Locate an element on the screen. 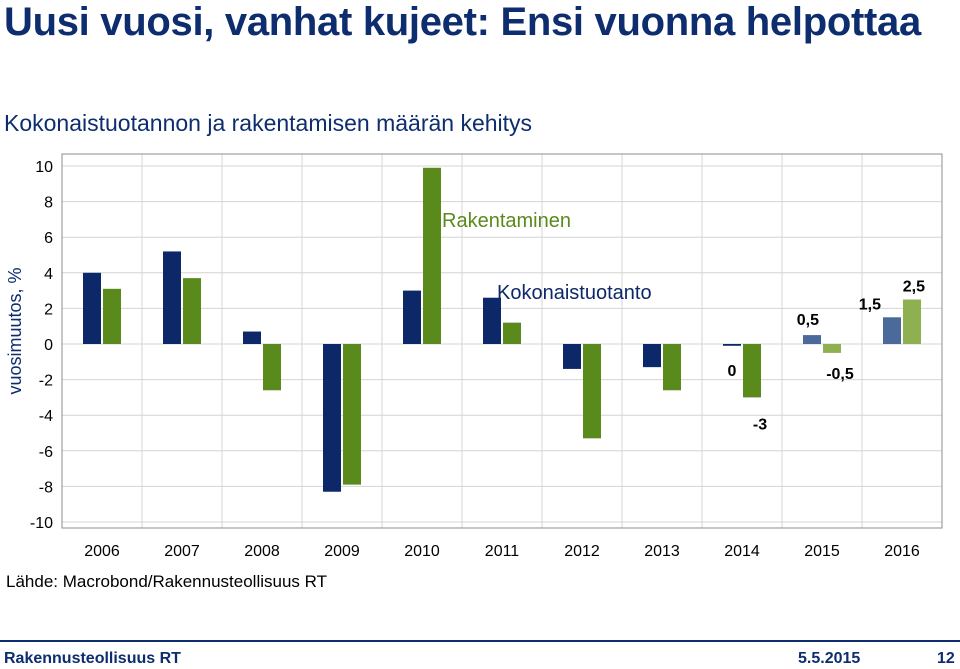 Image resolution: width=960 pixels, height=669 pixels. y-tick-label: -4 is located at coordinates (46, 416).